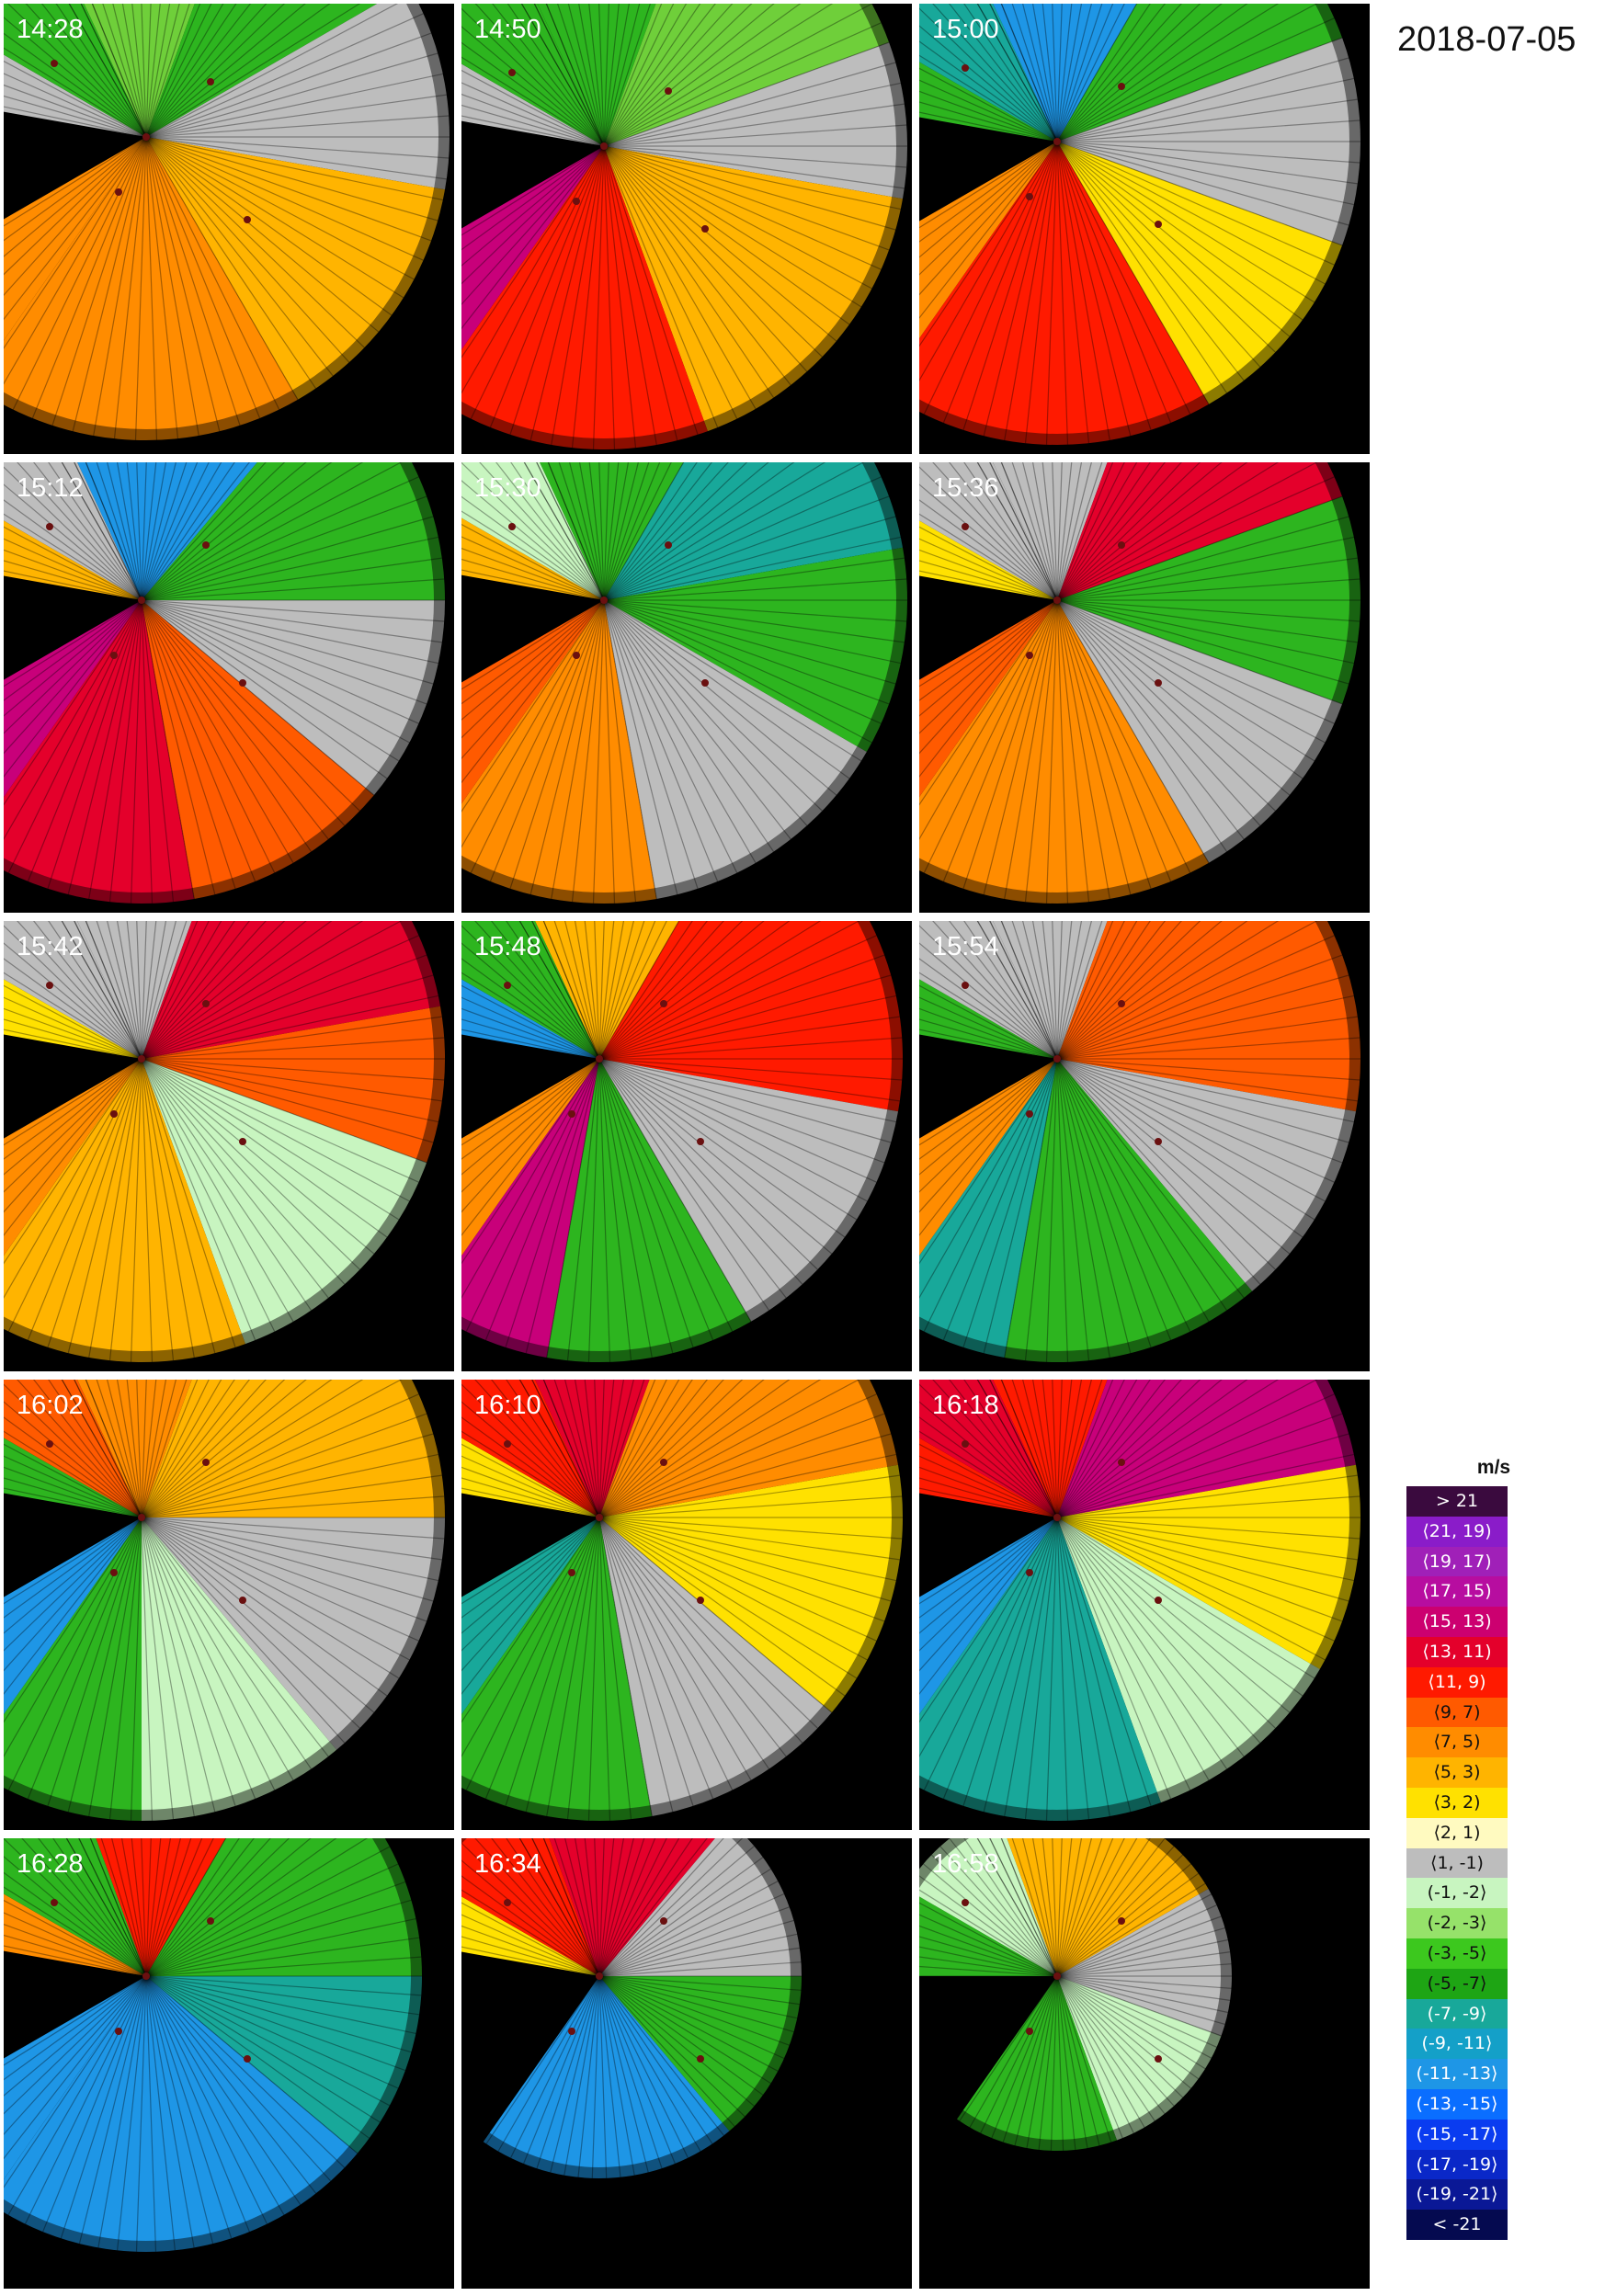  Describe the element at coordinates (965, 30) in the screenshot. I see `panel-time-label: 15:00` at that location.